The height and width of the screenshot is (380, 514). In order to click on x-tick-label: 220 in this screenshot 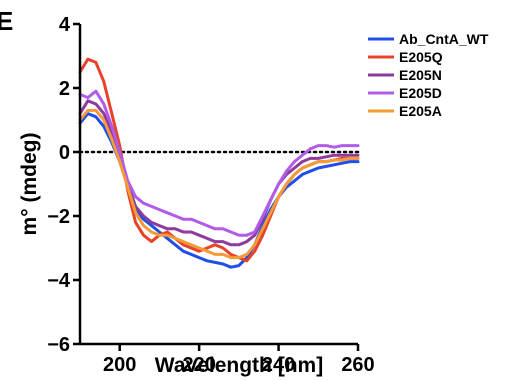, I will do `click(198, 365)`.